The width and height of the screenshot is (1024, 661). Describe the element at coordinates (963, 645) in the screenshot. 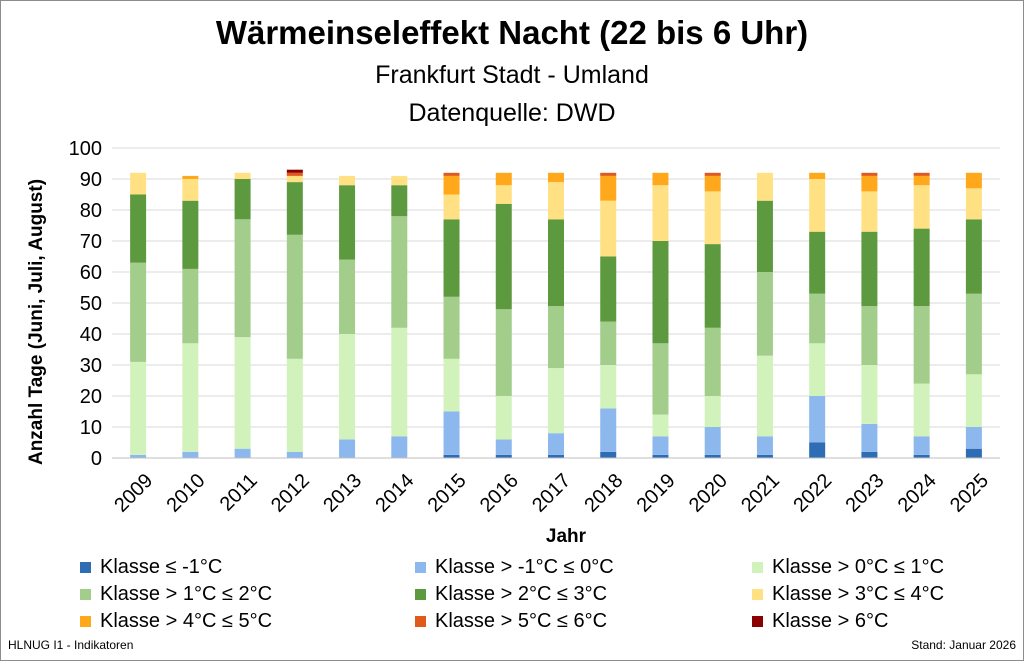

I see `footer-date: Stand: Januar 2026` at that location.